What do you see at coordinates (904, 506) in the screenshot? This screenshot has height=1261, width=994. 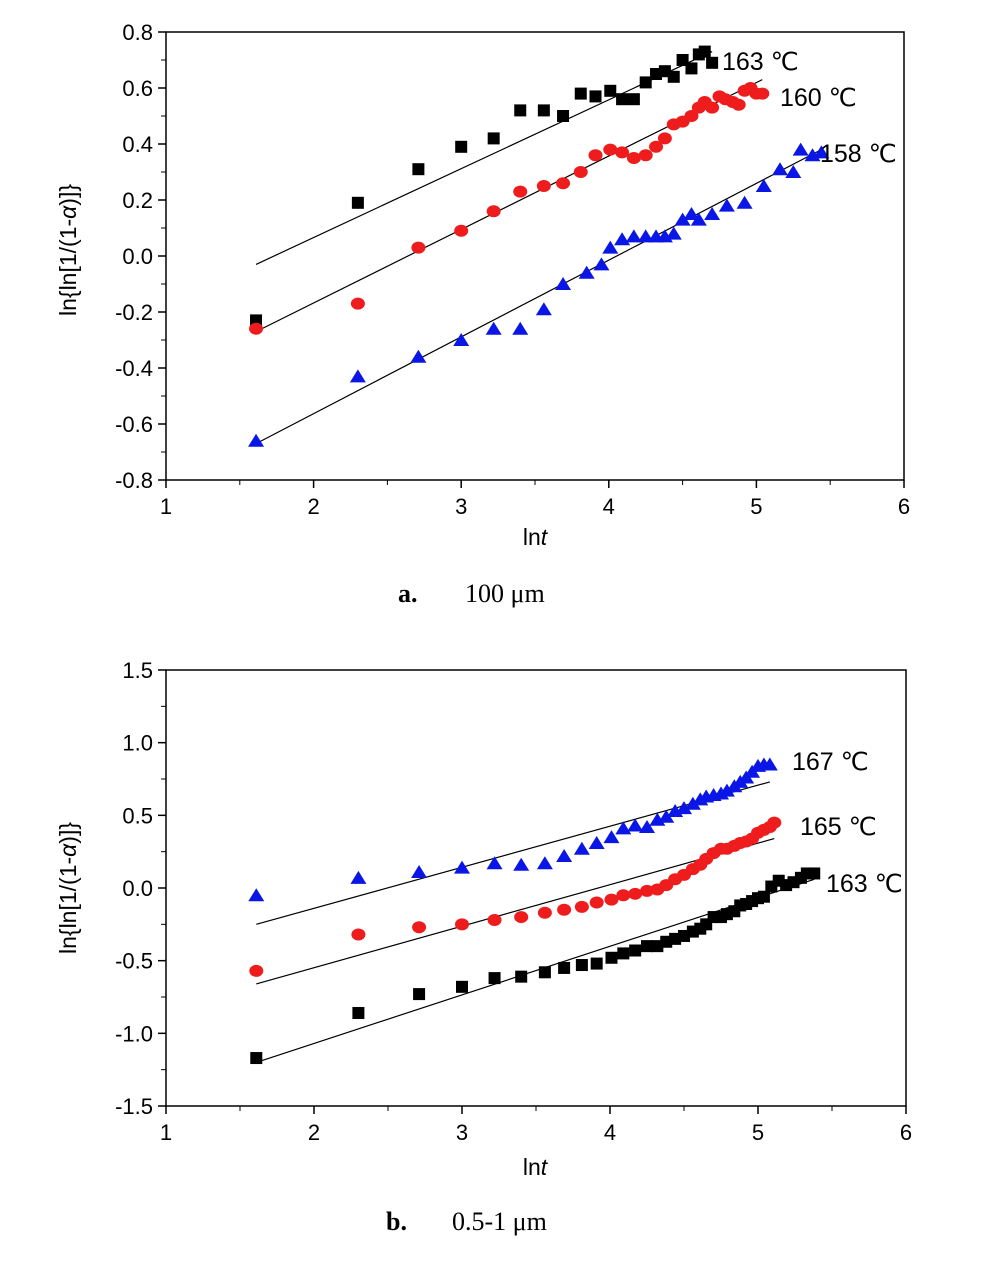 I see `x-tick-label: 6` at bounding box center [904, 506].